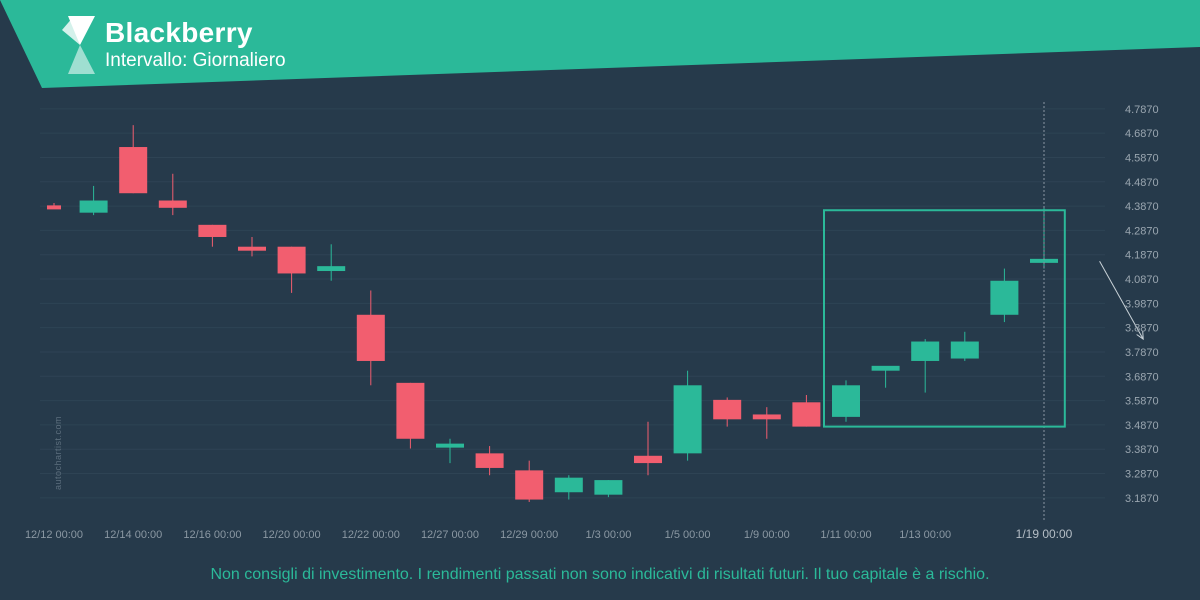  What do you see at coordinates (1142, 475) in the screenshot?
I see `y-tick-label: 3.2870` at bounding box center [1142, 475].